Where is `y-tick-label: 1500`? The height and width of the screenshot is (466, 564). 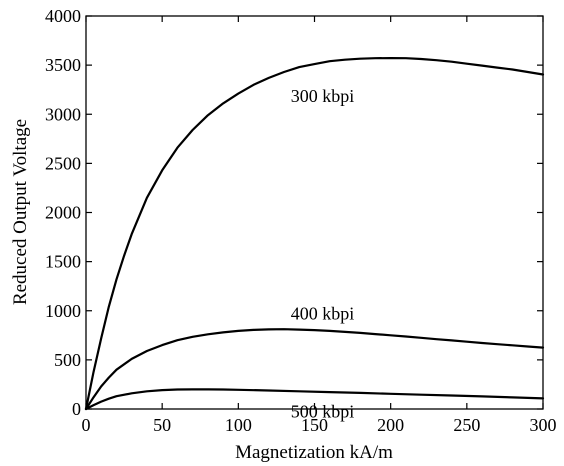 y-tick-label: 1500 is located at coordinates (63, 262).